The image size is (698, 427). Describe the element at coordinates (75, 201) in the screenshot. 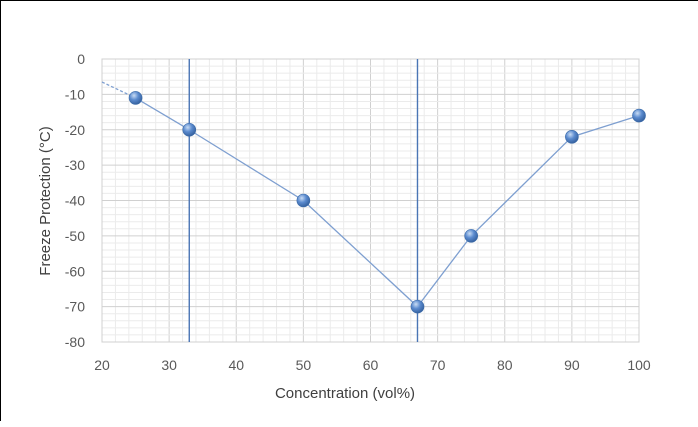

I see `y-tick-label: -40` at that location.